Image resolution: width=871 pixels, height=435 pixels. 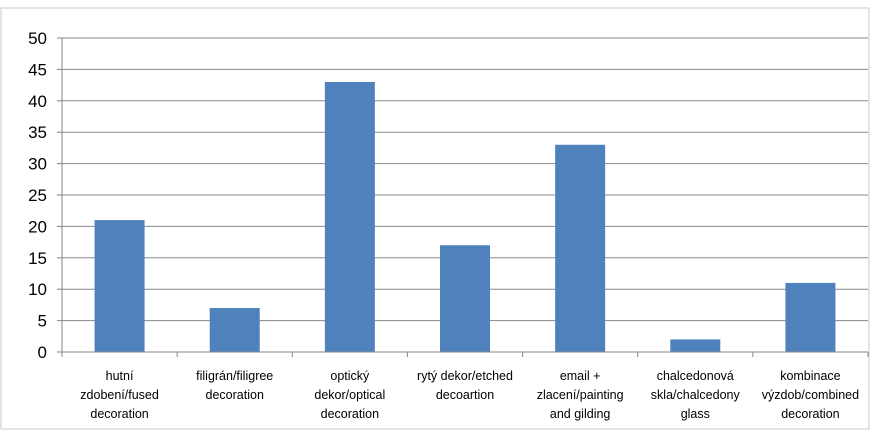 What do you see at coordinates (37, 101) in the screenshot?
I see `y-tick-label: 40` at bounding box center [37, 101].